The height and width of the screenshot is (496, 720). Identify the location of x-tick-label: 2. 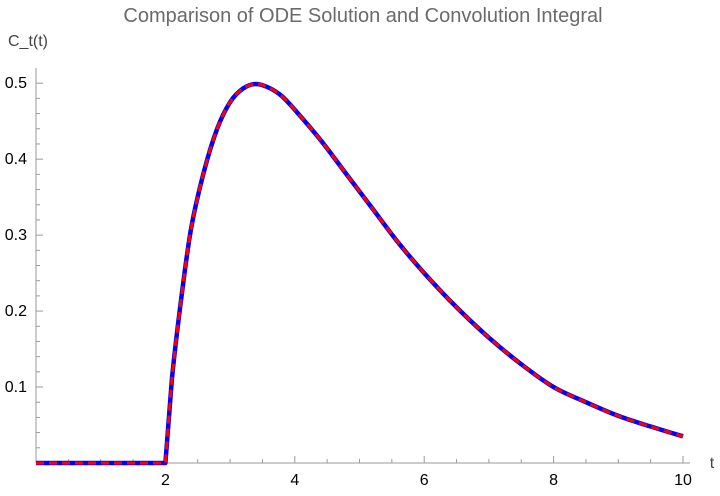
(165, 480).